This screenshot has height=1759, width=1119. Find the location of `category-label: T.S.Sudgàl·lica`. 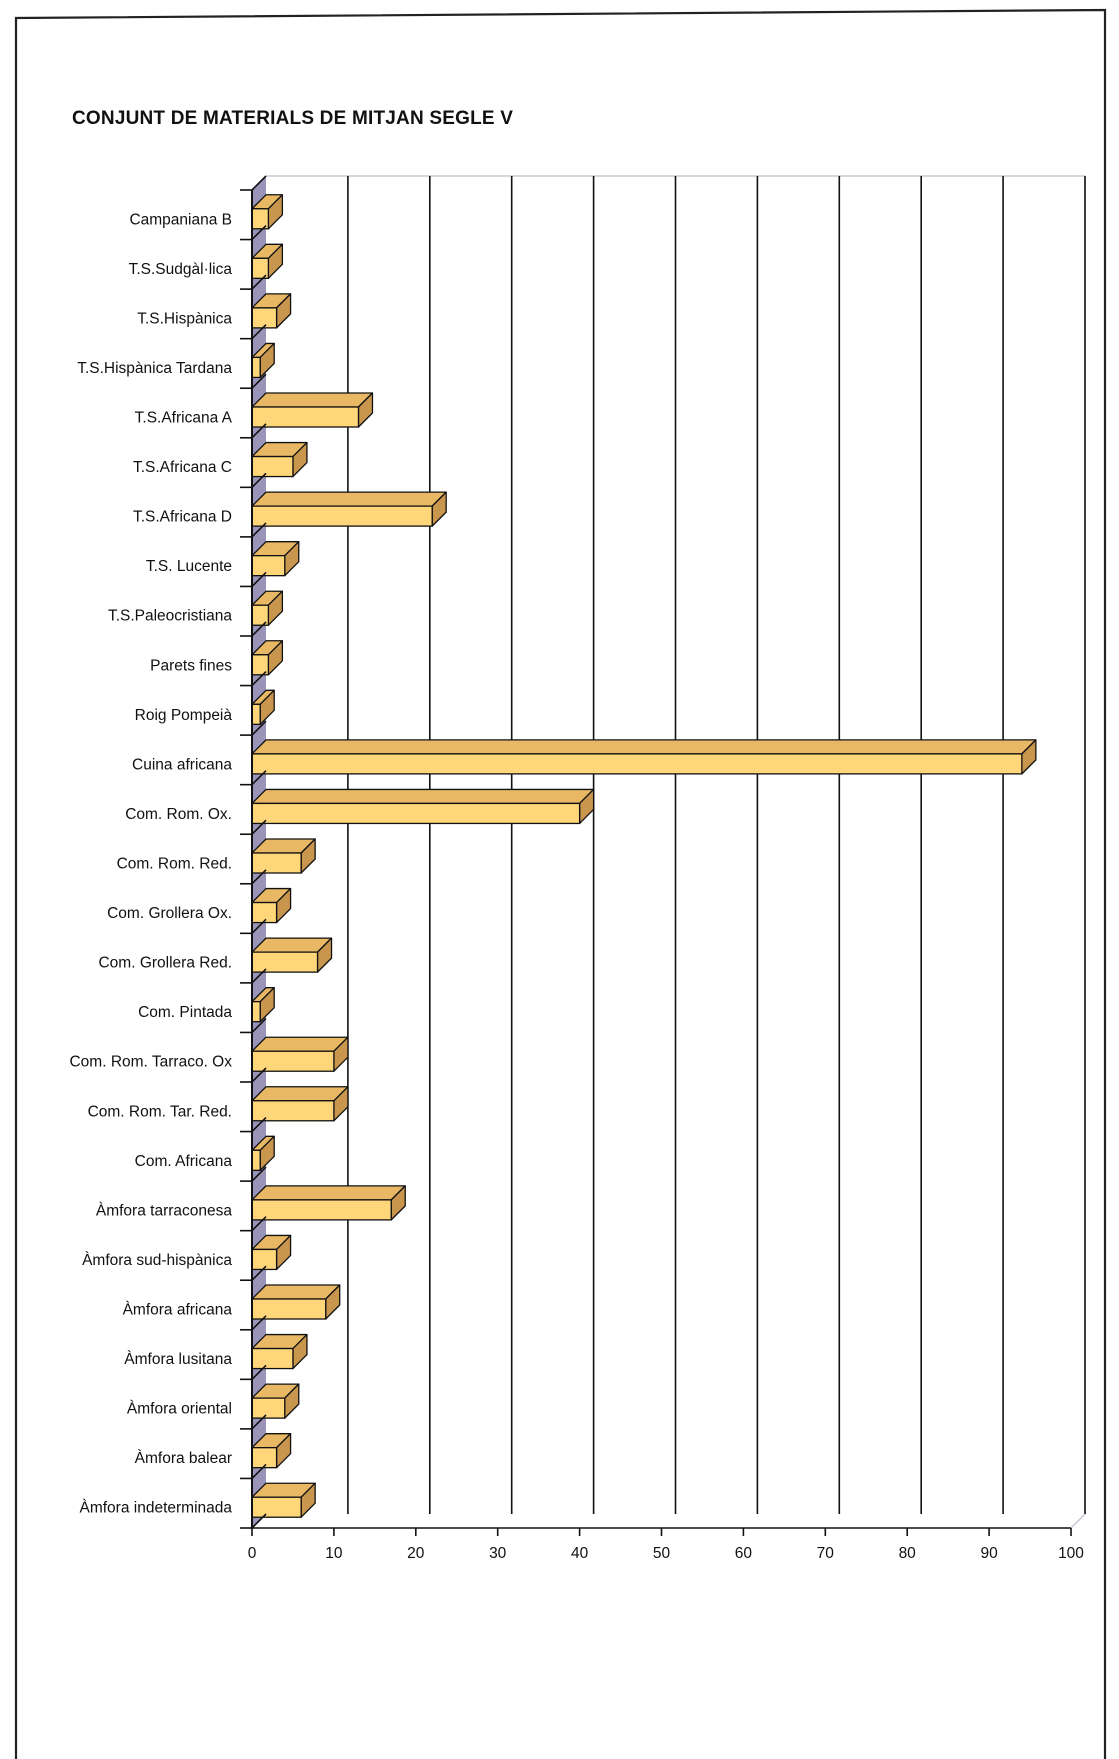

category-label: T.S.Sudgàl·lica is located at coordinates (181, 269).